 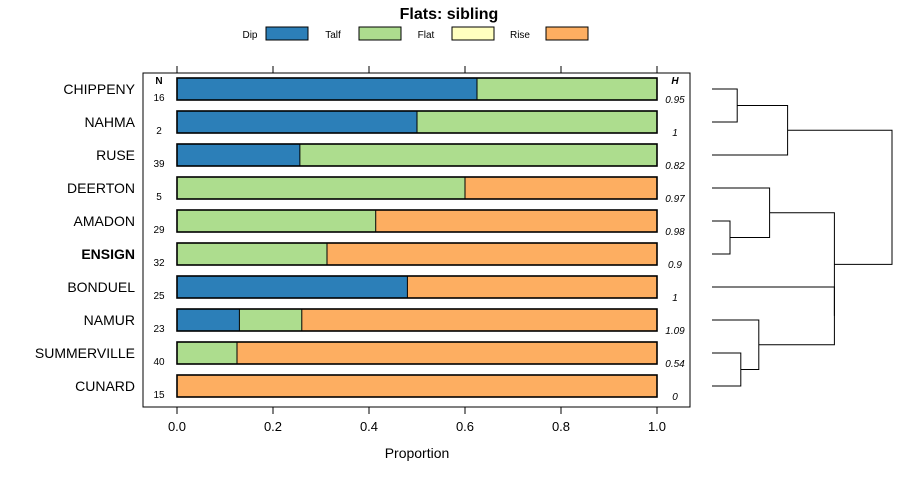 I want to click on h-value: 0, so click(x=675, y=397).